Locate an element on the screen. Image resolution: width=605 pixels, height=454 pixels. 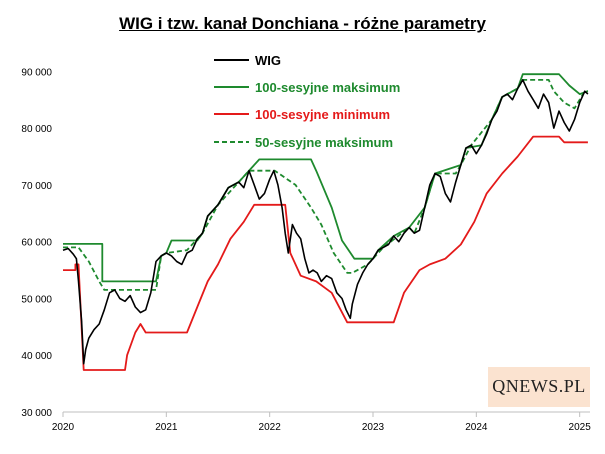
y-tick-label: 90 000 is located at coordinates (36, 72).